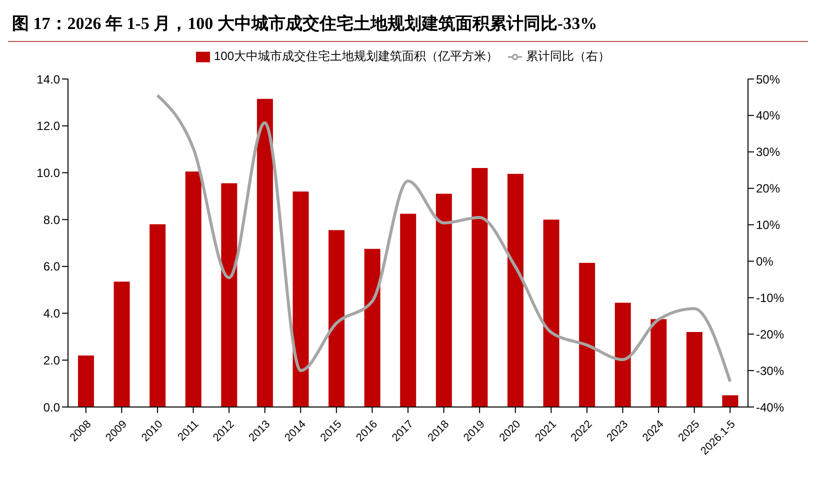 Image resolution: width=819 pixels, height=500 pixels. I want to click on y-tick-label: 0.0, so click(51, 407).